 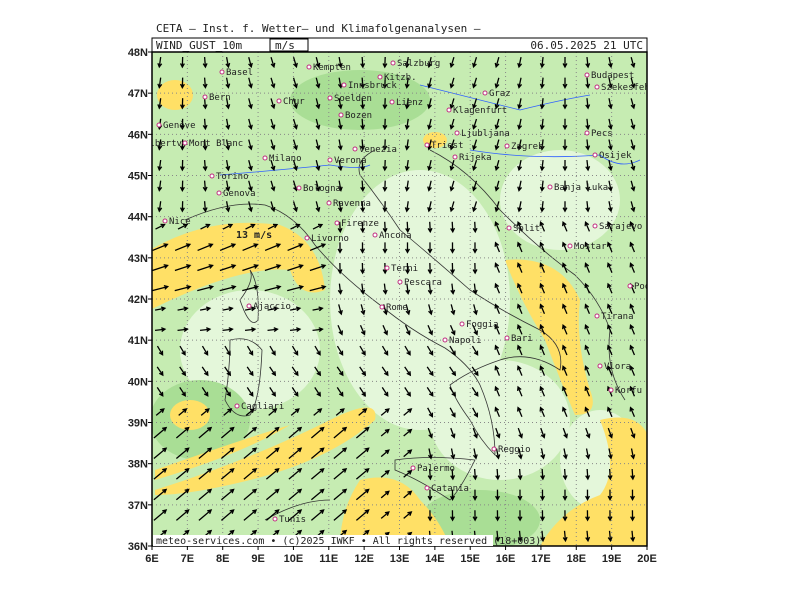 I want to click on city-label: Split, so click(x=526, y=229).